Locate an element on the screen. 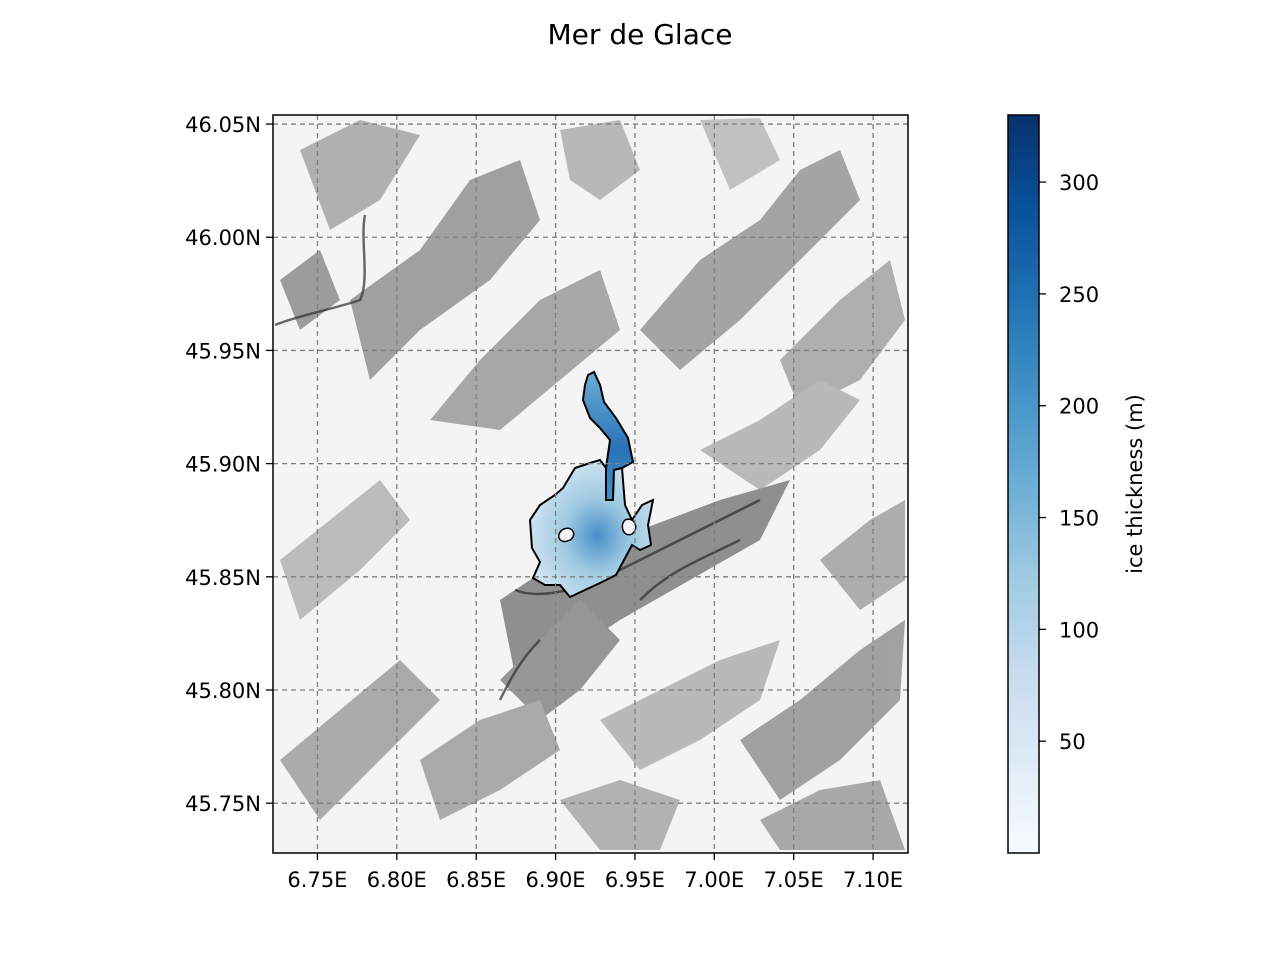  y-tick-label: 45.75N is located at coordinates (223, 804).